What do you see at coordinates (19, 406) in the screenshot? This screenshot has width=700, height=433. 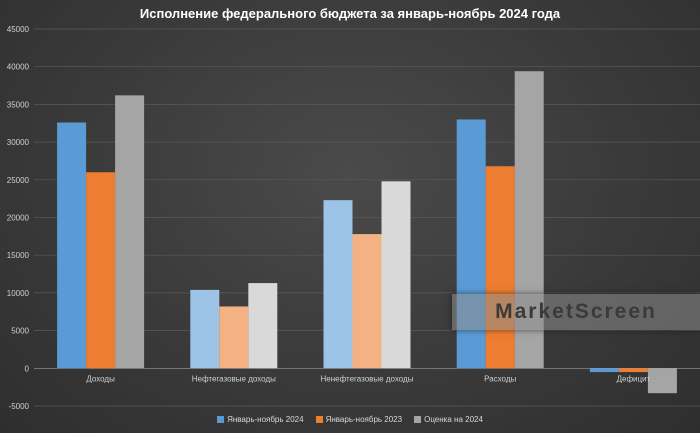 I see `y-tick-label: -5000` at bounding box center [19, 406].